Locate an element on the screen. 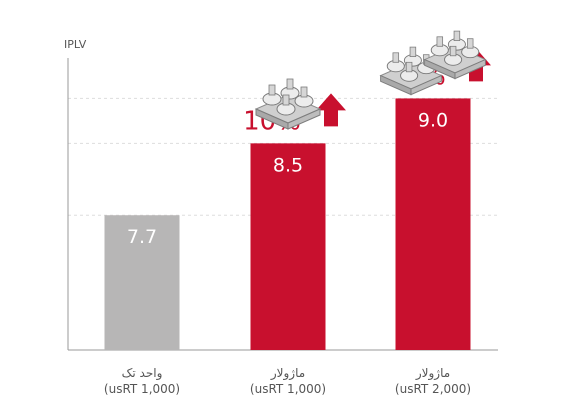 Image resolution: width=570 pixels, height=420 pixels. bar-value-label: 7.7 is located at coordinates (142, 237).